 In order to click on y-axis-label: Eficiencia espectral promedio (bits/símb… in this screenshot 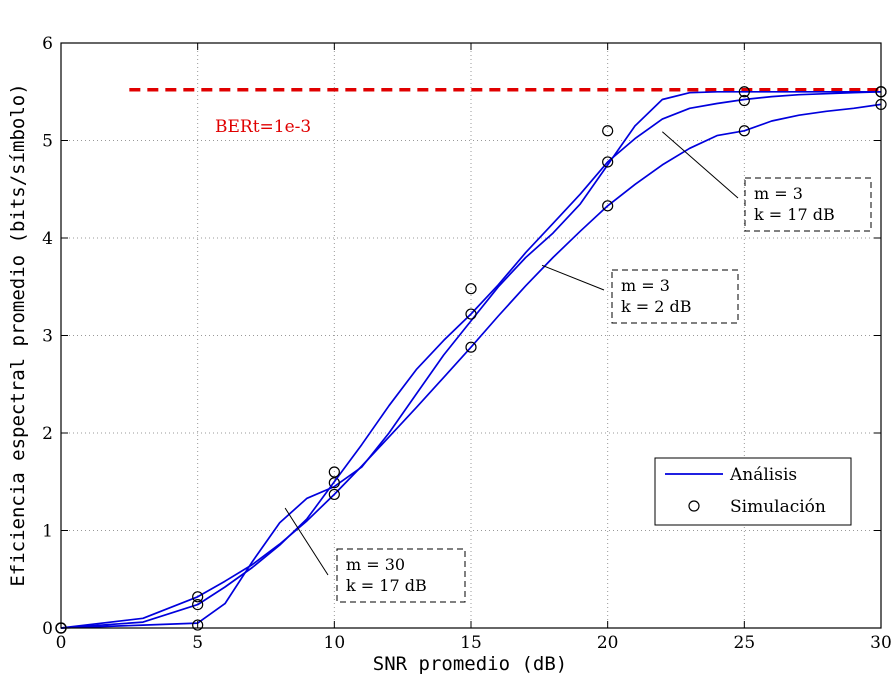, I will do `click(18, 334)`.